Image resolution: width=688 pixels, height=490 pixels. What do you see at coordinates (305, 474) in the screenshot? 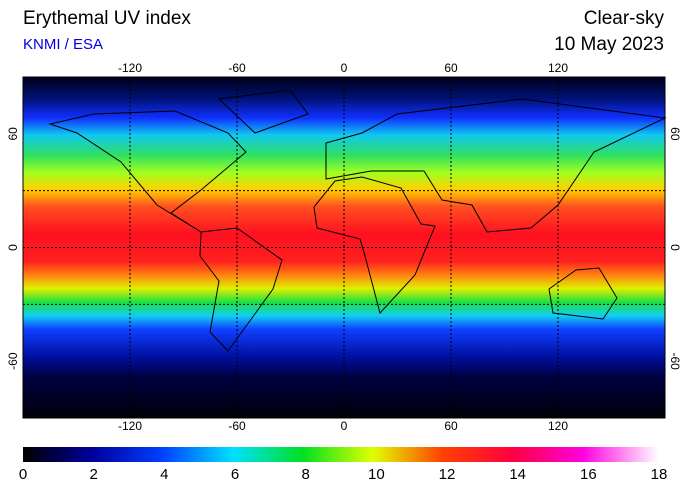
I see `colorbar-tick-label: 8` at bounding box center [305, 474].